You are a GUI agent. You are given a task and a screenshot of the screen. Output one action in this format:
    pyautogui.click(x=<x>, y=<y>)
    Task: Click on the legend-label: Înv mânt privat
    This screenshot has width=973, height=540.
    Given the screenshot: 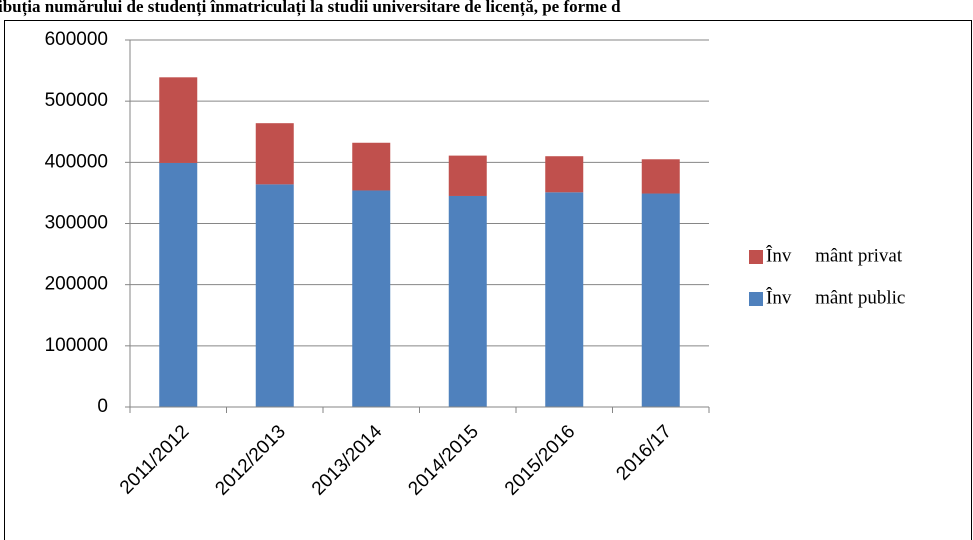 What is the action you would take?
    pyautogui.click(x=834, y=255)
    